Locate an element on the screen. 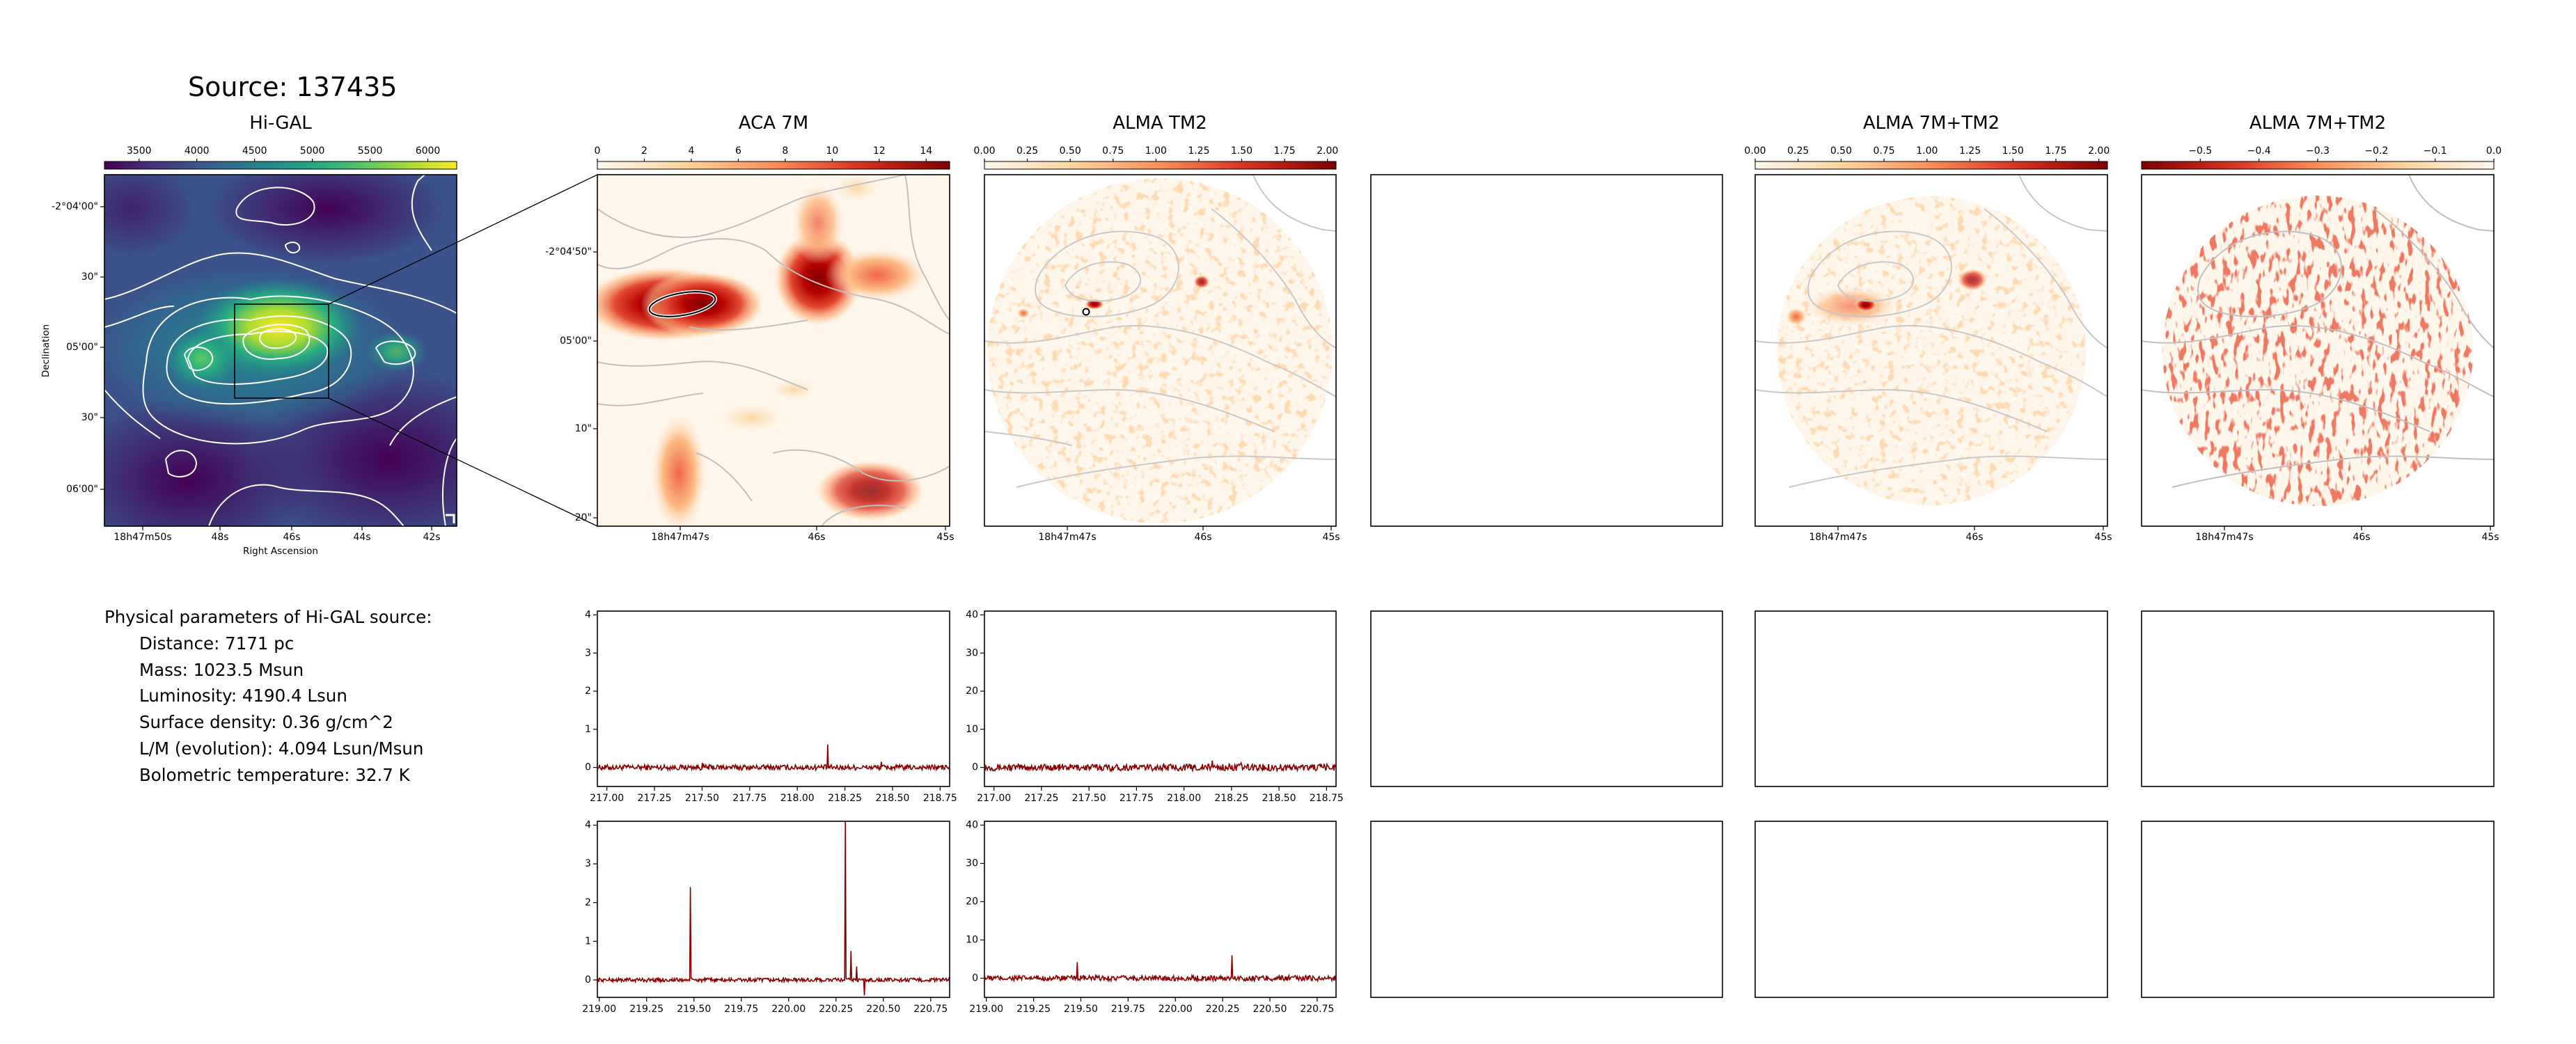 The image size is (2576, 1044). spectrum-x-tick-label: 217.25 is located at coordinates (1041, 798).